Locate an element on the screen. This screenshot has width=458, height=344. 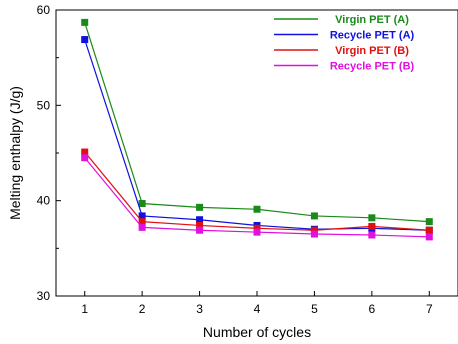
legend-label: Recycle PET (B) is located at coordinates (372, 67).